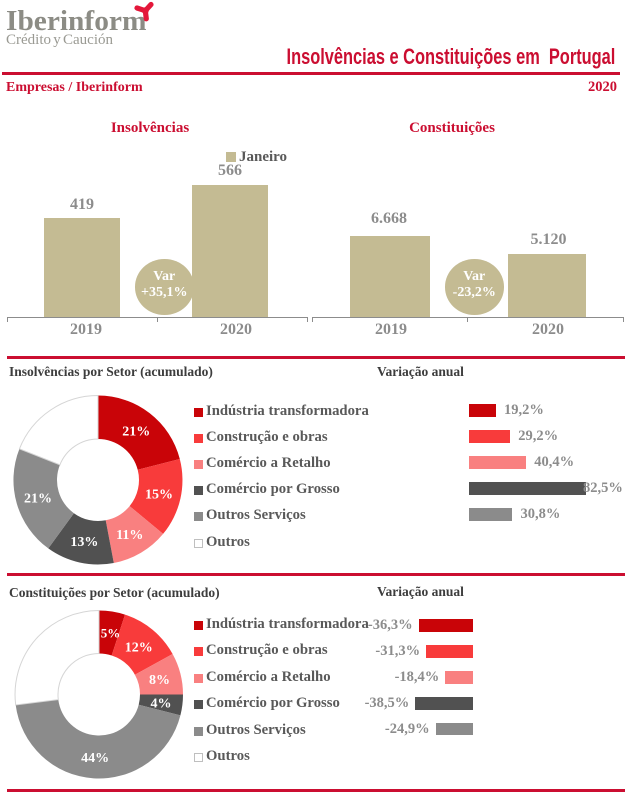 The width and height of the screenshot is (639, 801). What do you see at coordinates (139, 647) in the screenshot?
I see `svg-text: 12%` at bounding box center [139, 647].